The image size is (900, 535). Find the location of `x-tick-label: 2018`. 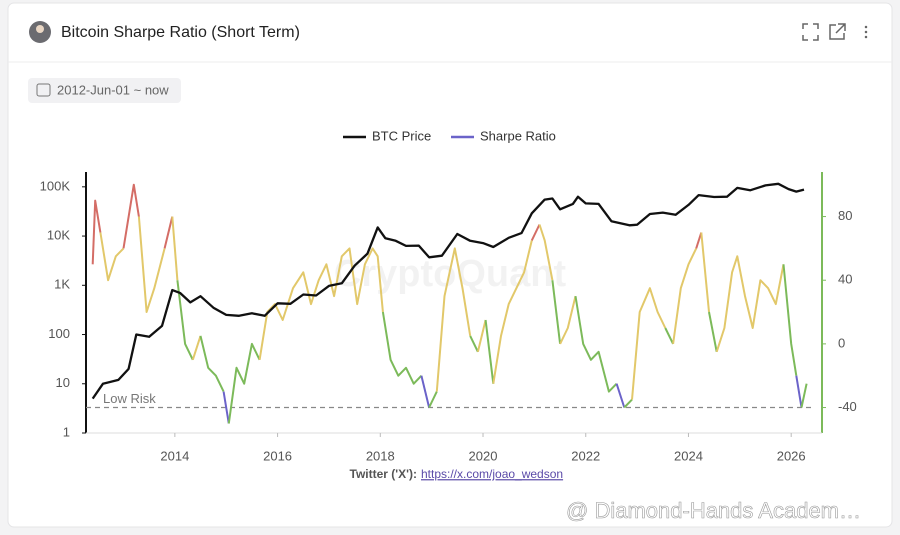

x-tick-label: 2018 is located at coordinates (380, 455).